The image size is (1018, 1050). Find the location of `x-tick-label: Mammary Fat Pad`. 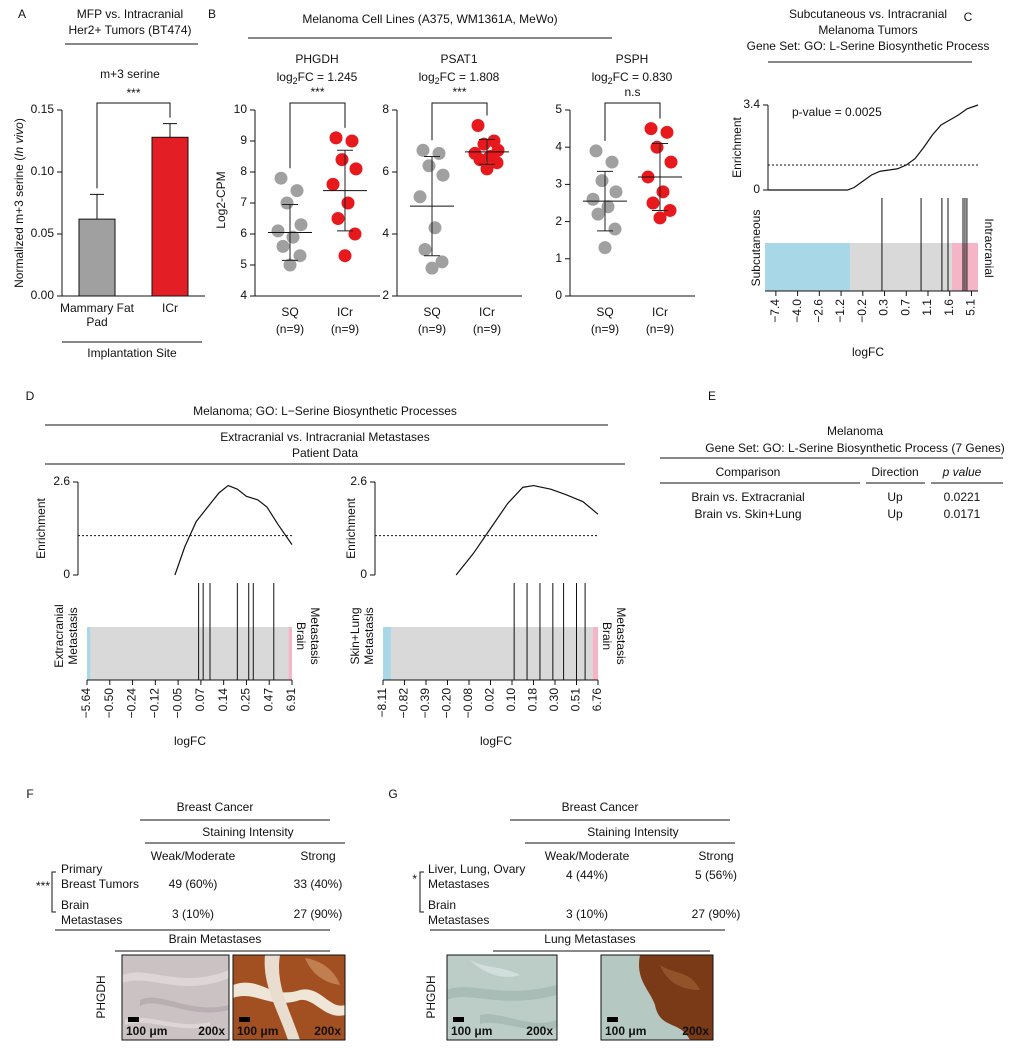

x-tick-label: Mammary Fat Pad is located at coordinates (96, 315).